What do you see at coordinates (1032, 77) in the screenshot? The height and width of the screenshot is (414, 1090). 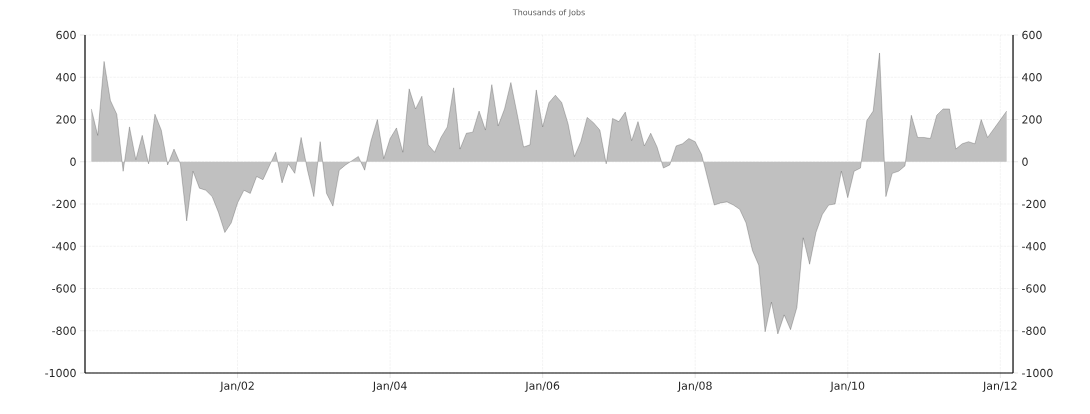 I see `y2-tick-label: 400` at bounding box center [1032, 77].